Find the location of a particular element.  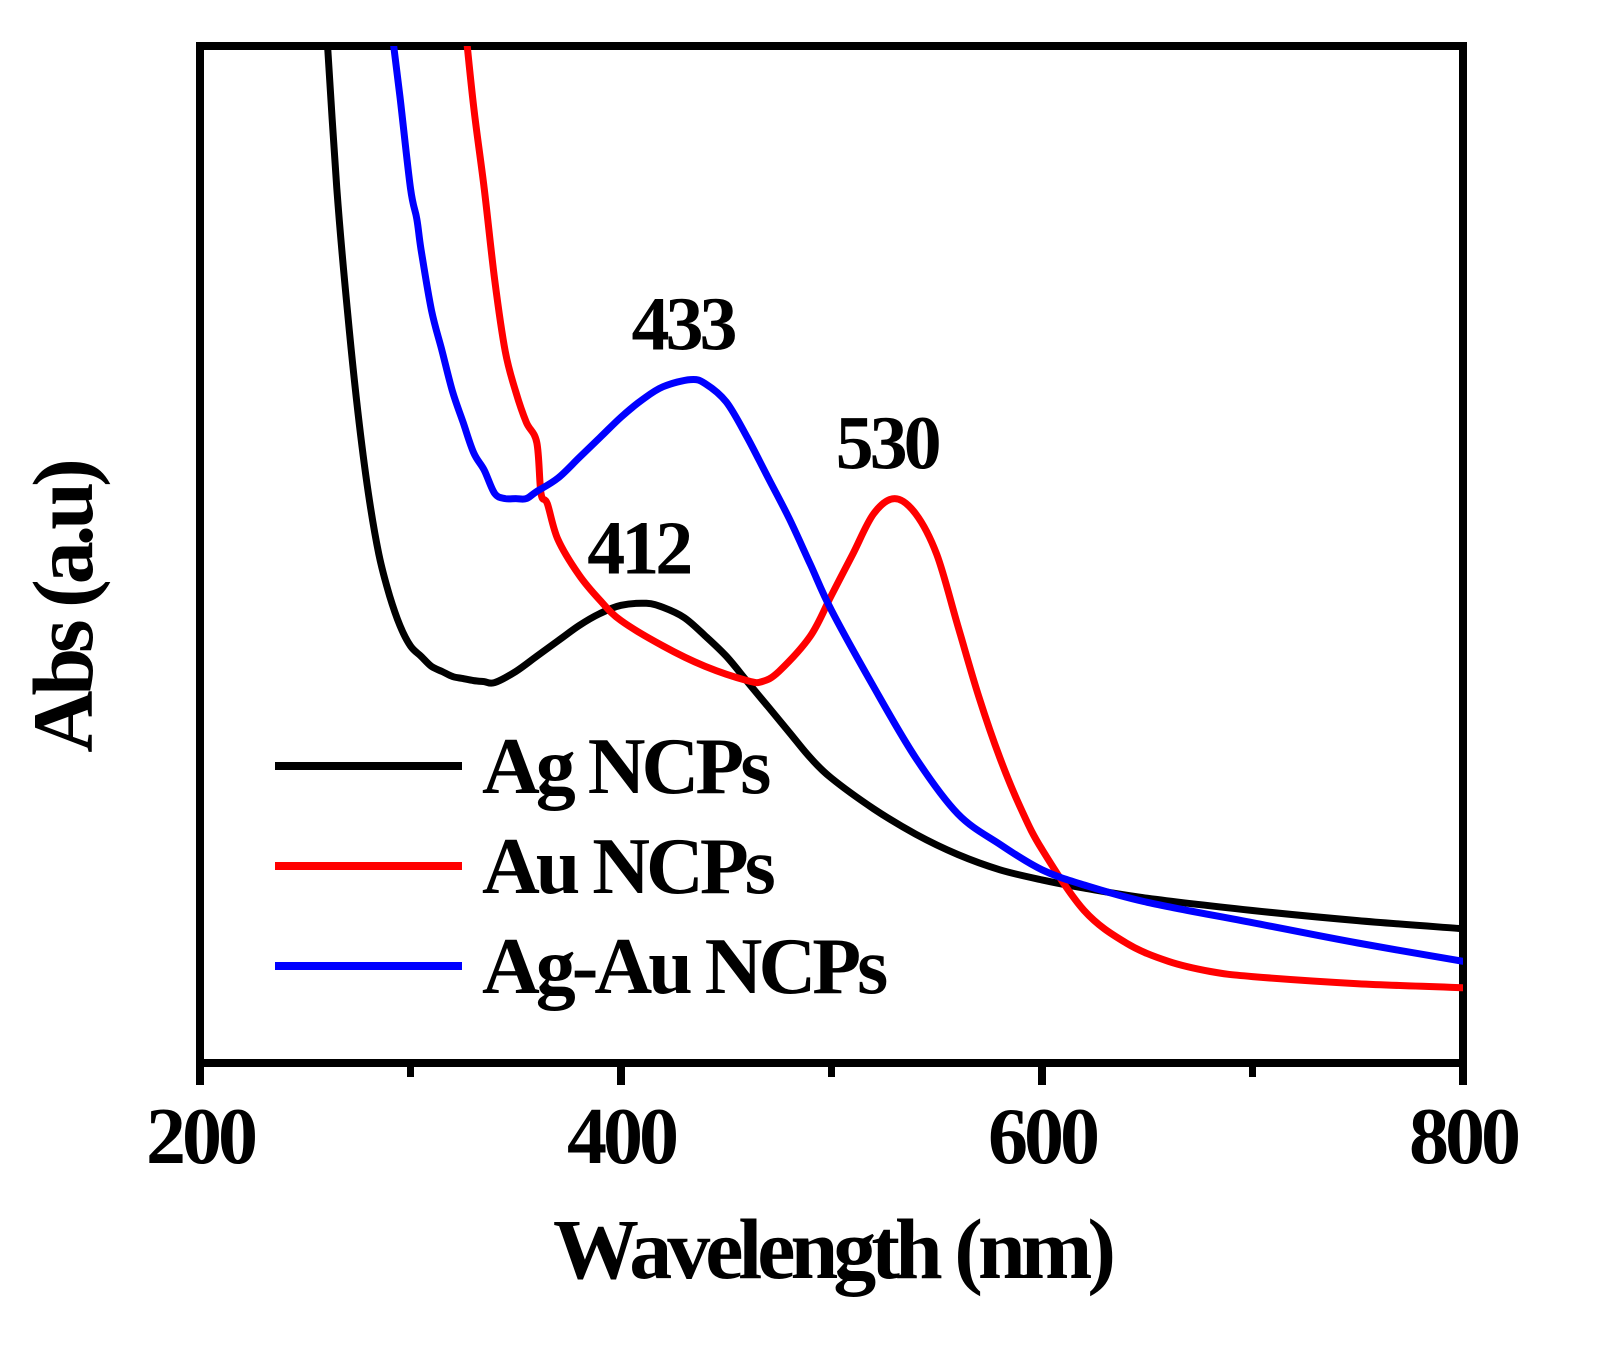

x-tick-label: 200 is located at coordinates (200, 1137).